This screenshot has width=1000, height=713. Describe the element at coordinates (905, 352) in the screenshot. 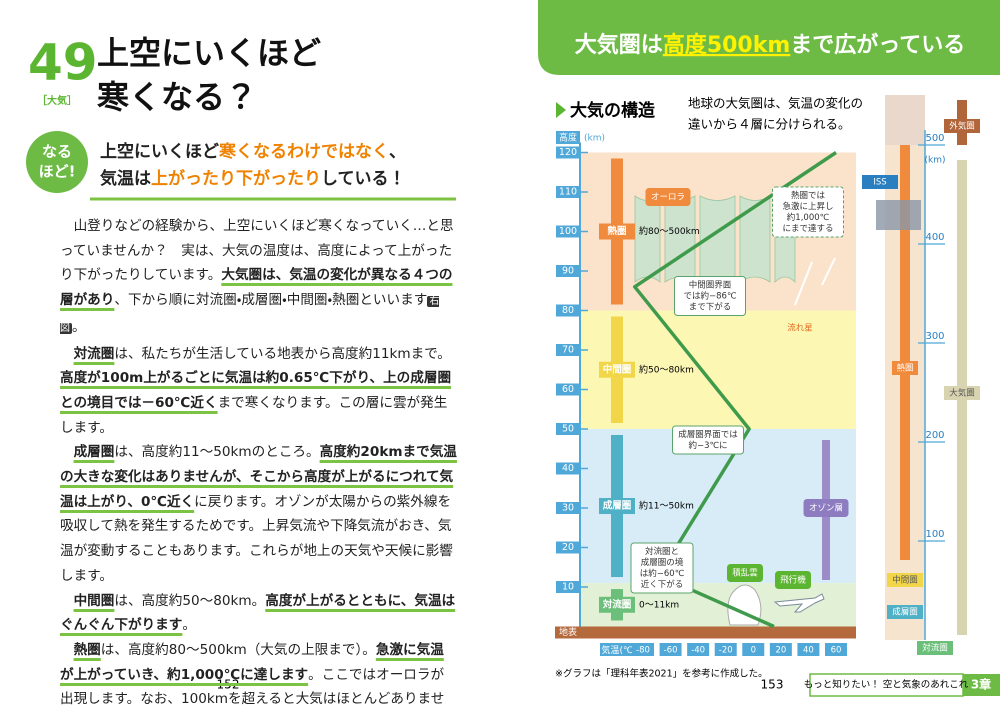

I see `thermosphere-arrow` at that location.